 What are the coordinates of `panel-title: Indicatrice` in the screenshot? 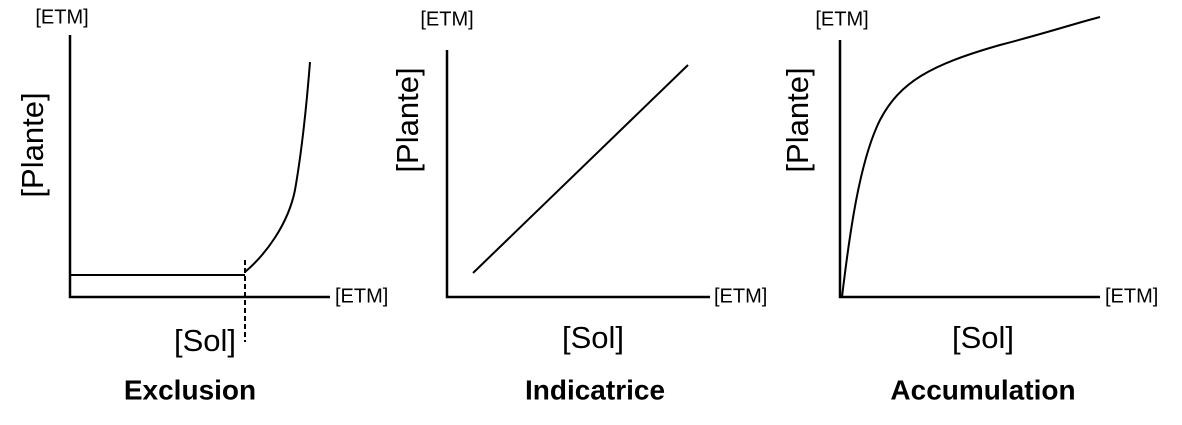 It's located at (595, 389).